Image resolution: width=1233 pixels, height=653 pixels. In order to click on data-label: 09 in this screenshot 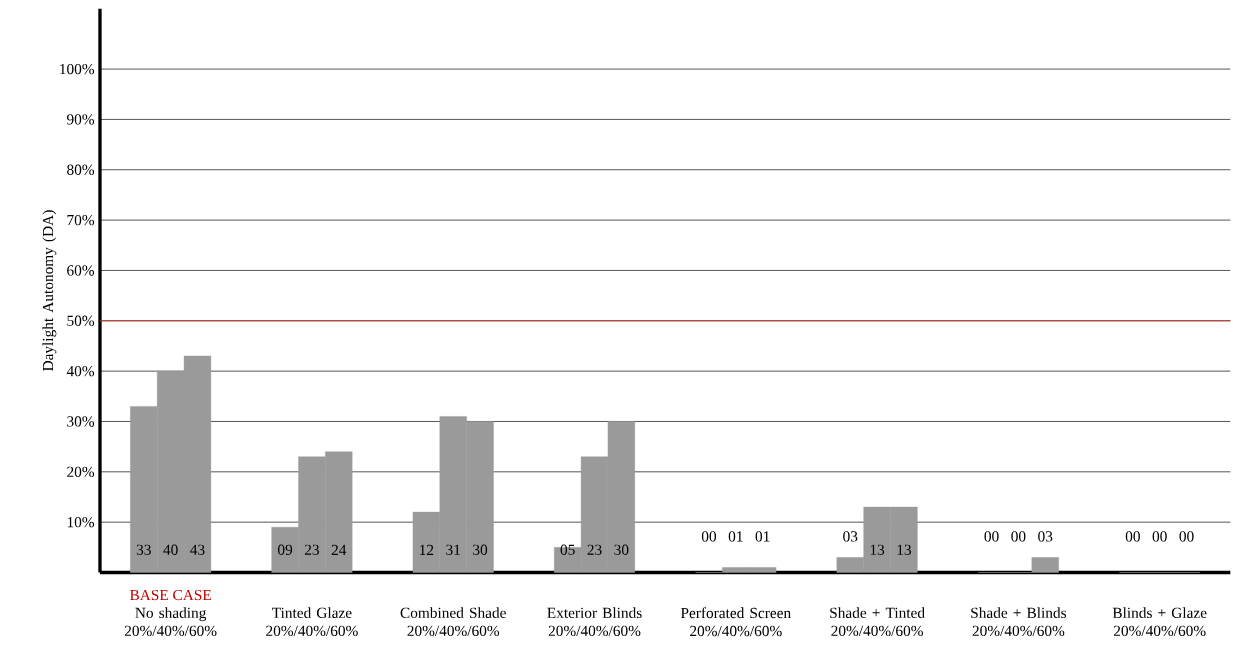, I will do `click(285, 549)`.